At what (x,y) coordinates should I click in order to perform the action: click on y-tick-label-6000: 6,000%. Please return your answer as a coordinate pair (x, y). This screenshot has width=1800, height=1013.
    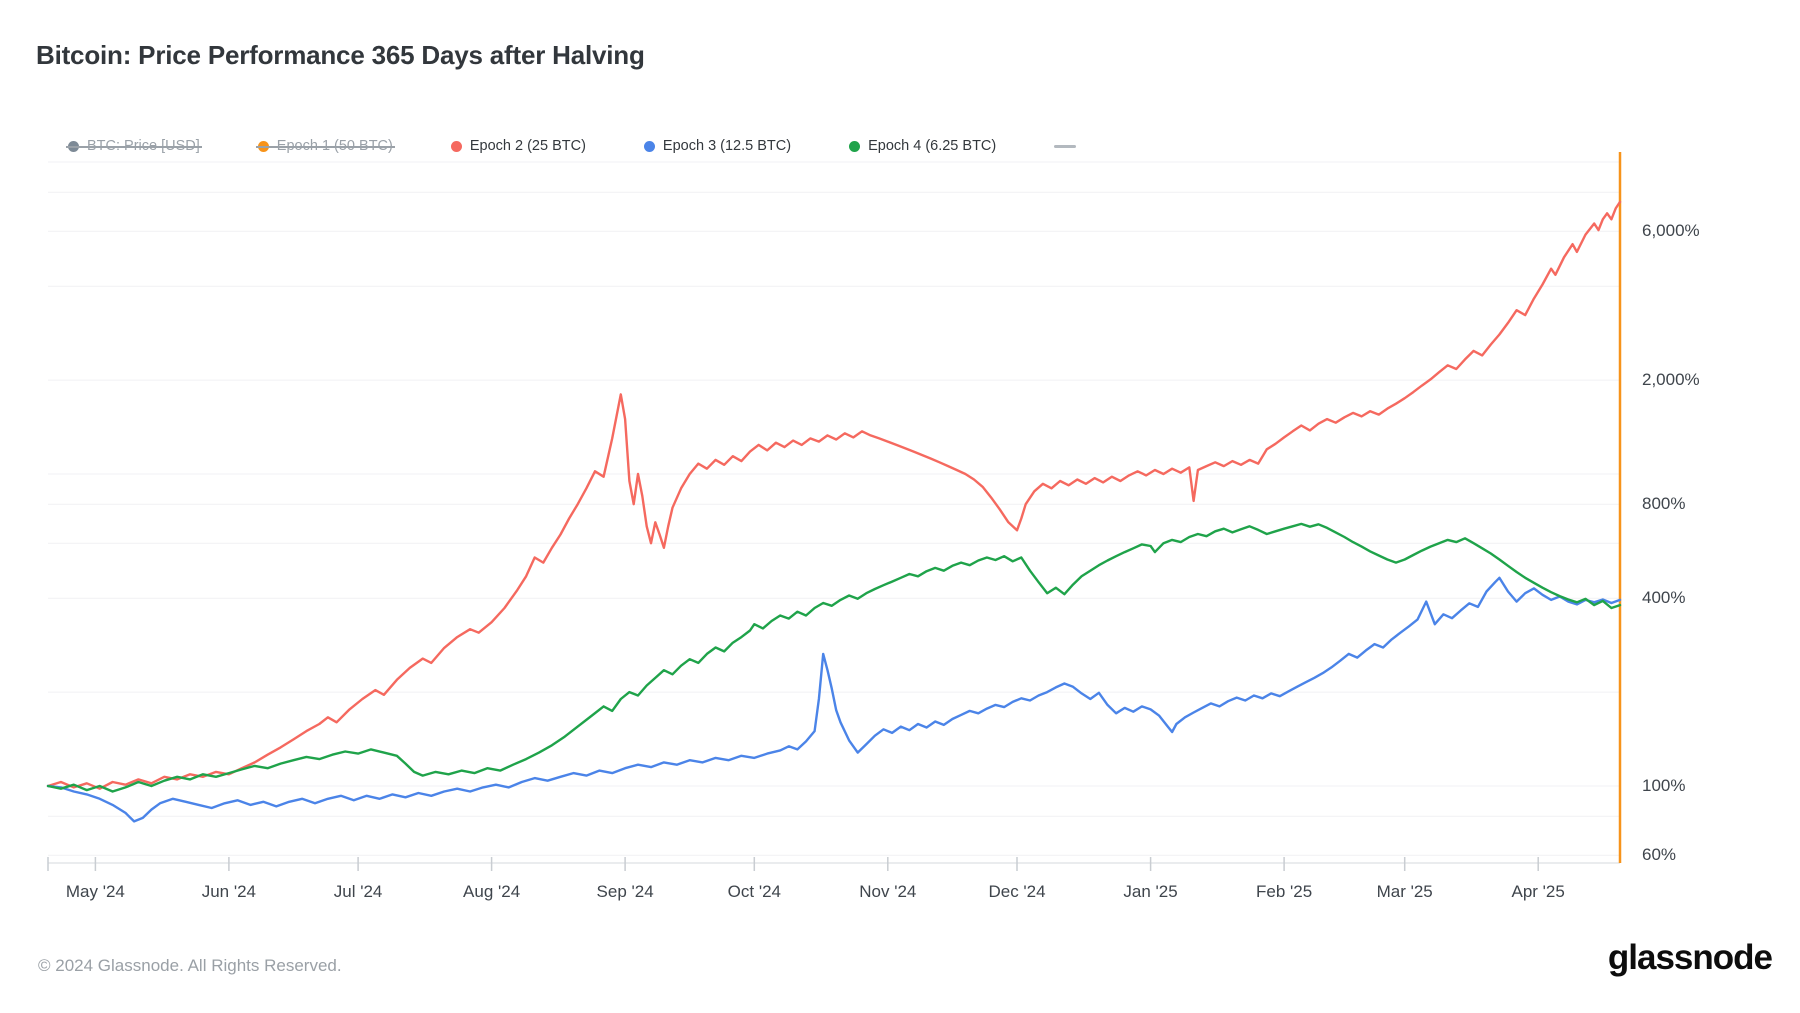
    Looking at the image, I should click on (1671, 231).